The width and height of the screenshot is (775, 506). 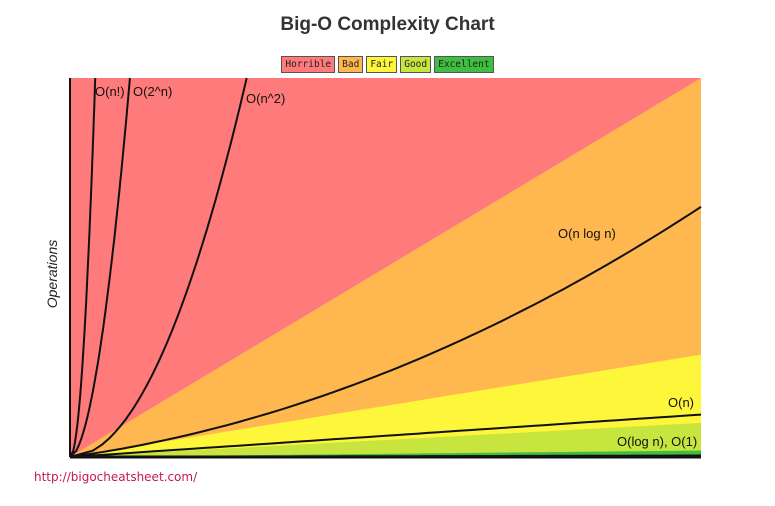 I want to click on chart-title: Big-O Complexity Chart, so click(x=387, y=24).